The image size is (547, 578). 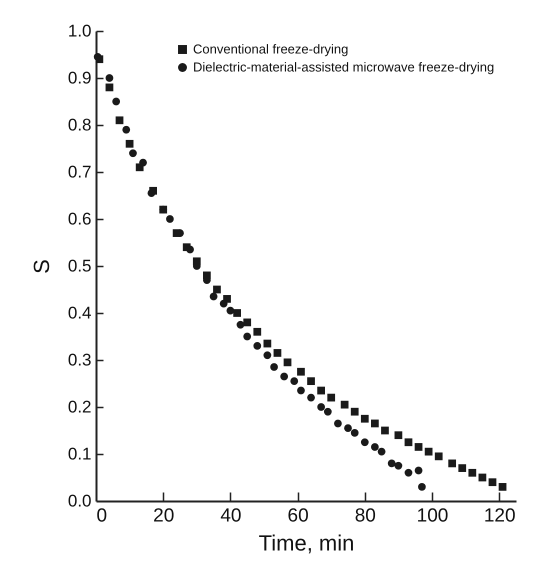 I want to click on y-tick-label: 0.9, so click(x=80, y=78).